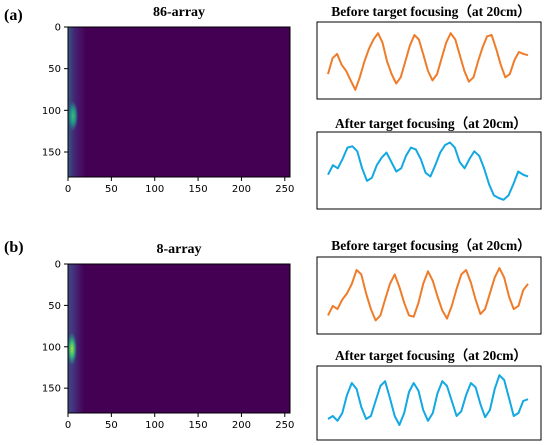  What do you see at coordinates (179, 12) in the screenshot?
I see `heatmap-title-a: 86-array` at bounding box center [179, 12].